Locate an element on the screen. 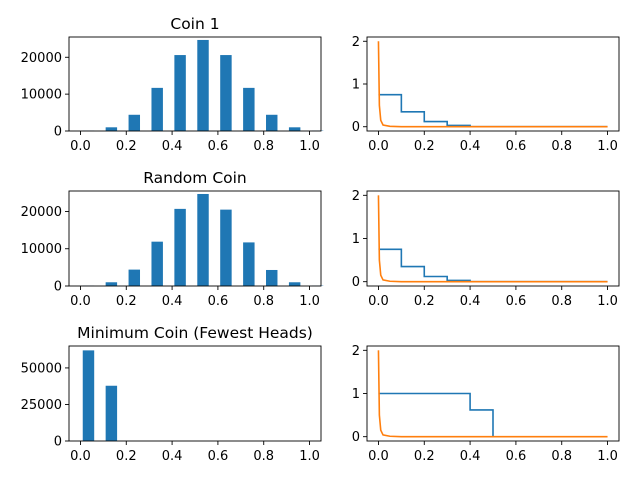  chart-2-ytick-label-3: 2 is located at coordinates (356, 42).